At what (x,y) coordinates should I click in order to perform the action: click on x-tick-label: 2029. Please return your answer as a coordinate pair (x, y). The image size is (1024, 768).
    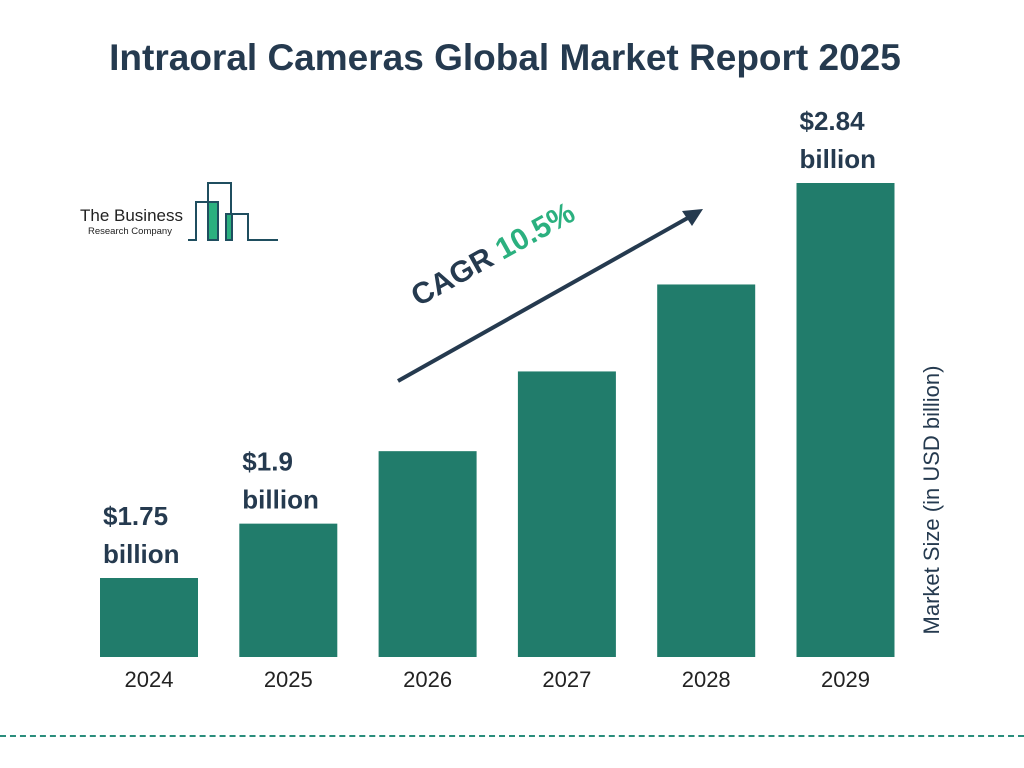
    Looking at the image, I should click on (845, 679).